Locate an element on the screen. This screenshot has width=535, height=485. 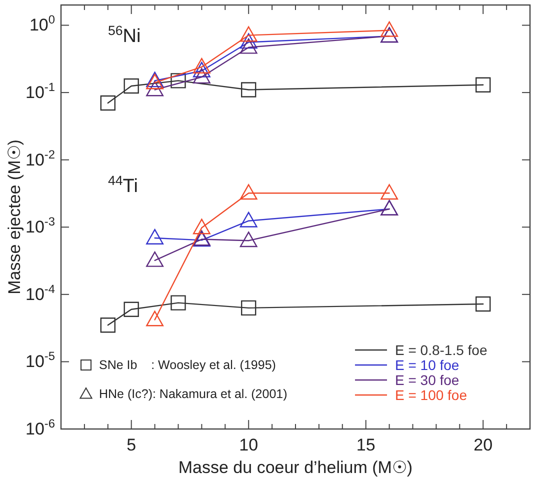
y-tick-label: 10$^{-5}$ is located at coordinates (41, 360).